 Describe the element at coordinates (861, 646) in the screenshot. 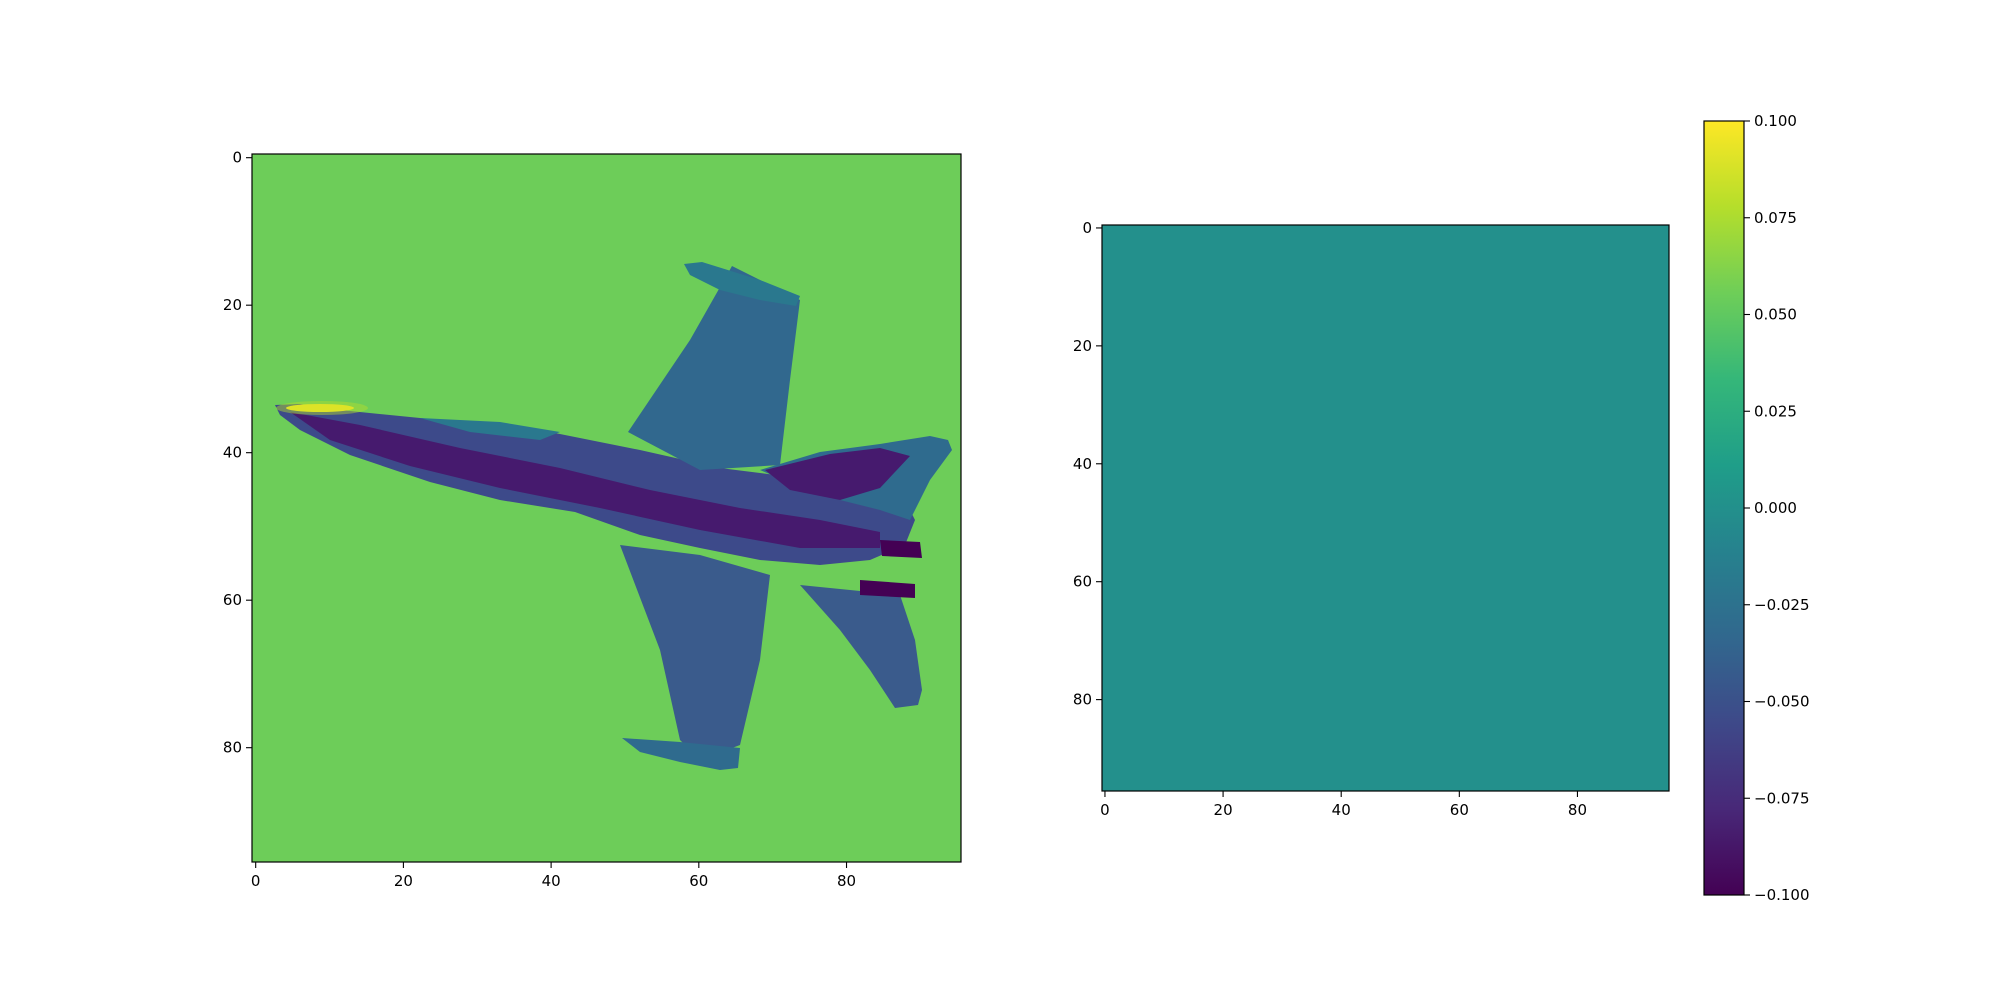

I see `jet-lower-tail` at that location.